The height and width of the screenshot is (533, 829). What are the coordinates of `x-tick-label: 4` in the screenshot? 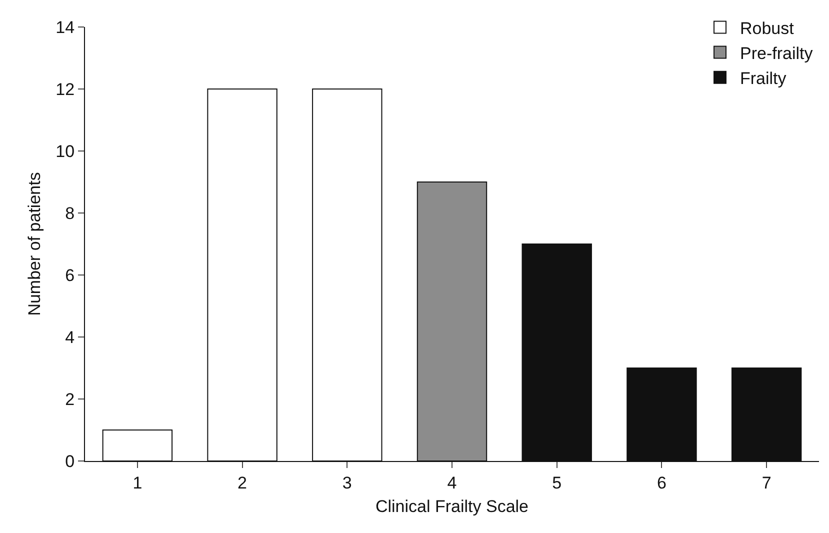 It's located at (452, 482).